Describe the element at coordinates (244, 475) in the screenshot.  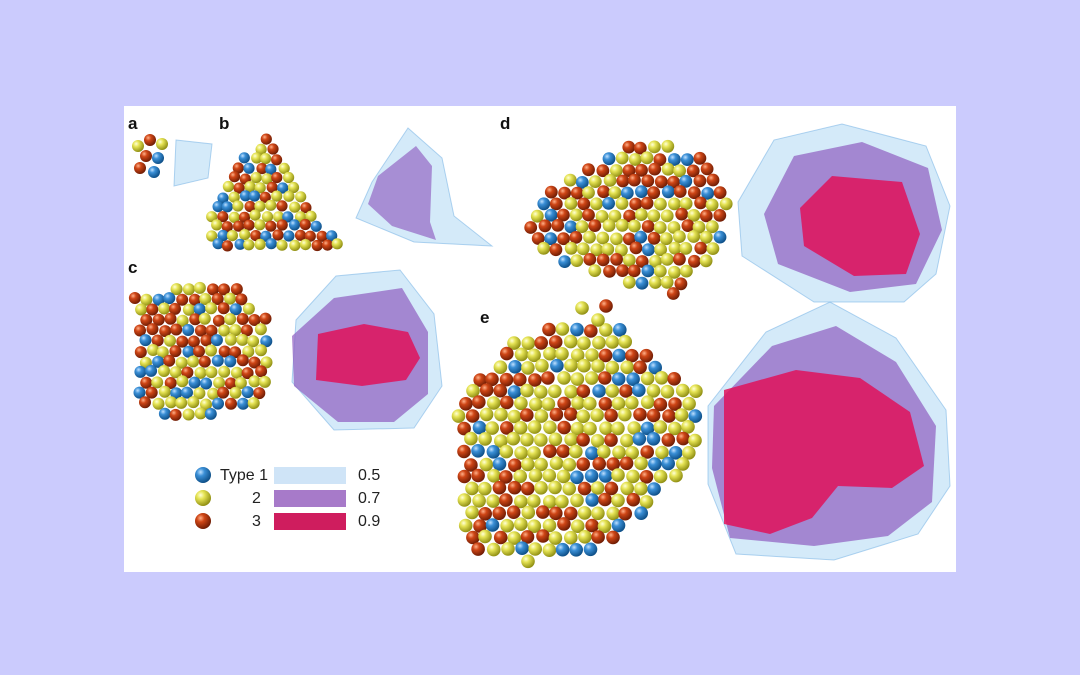
I see `legend-atom-label-1: Type 1` at that location.